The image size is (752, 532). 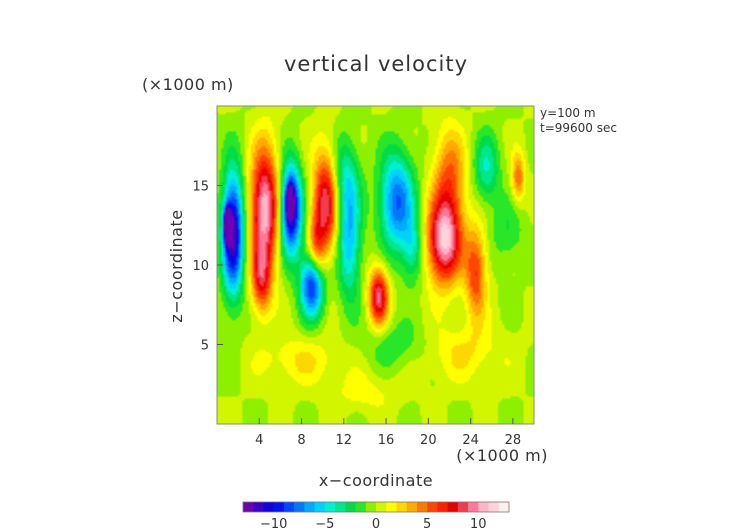 I want to click on annotation-time: t=99600 sec, so click(x=578, y=128).